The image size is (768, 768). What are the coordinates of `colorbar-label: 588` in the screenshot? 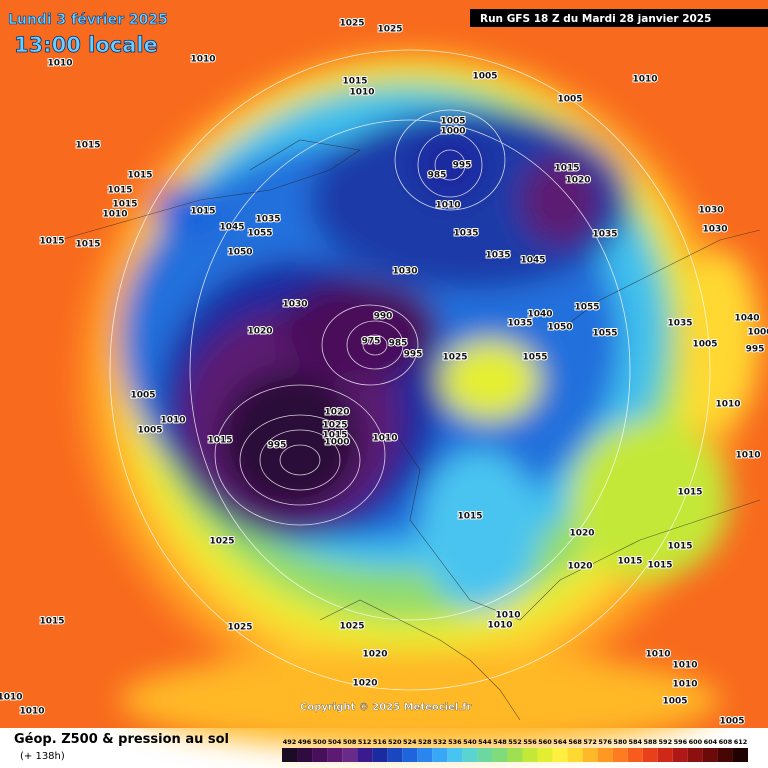 It's located at (651, 742).